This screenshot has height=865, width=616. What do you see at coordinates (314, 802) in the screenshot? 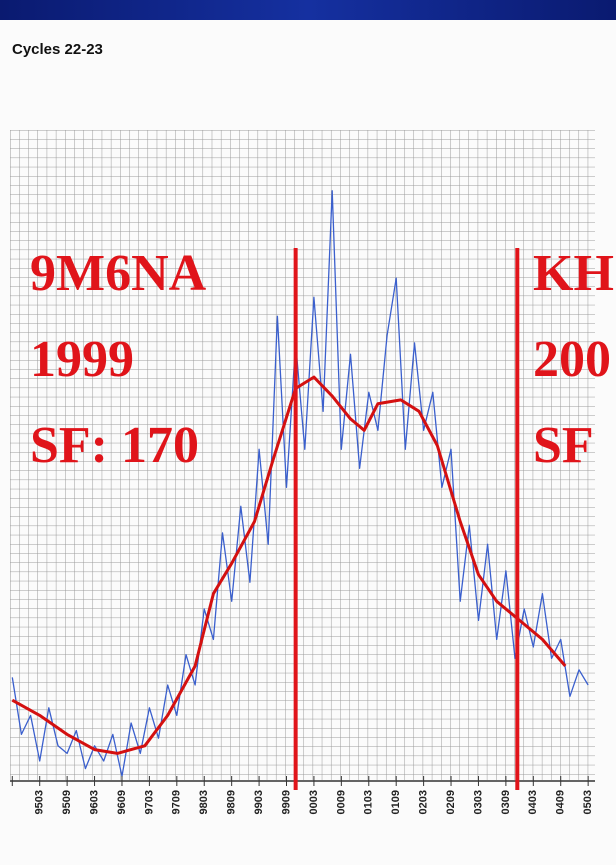
I see `x-tick-label: 0003` at bounding box center [314, 802].